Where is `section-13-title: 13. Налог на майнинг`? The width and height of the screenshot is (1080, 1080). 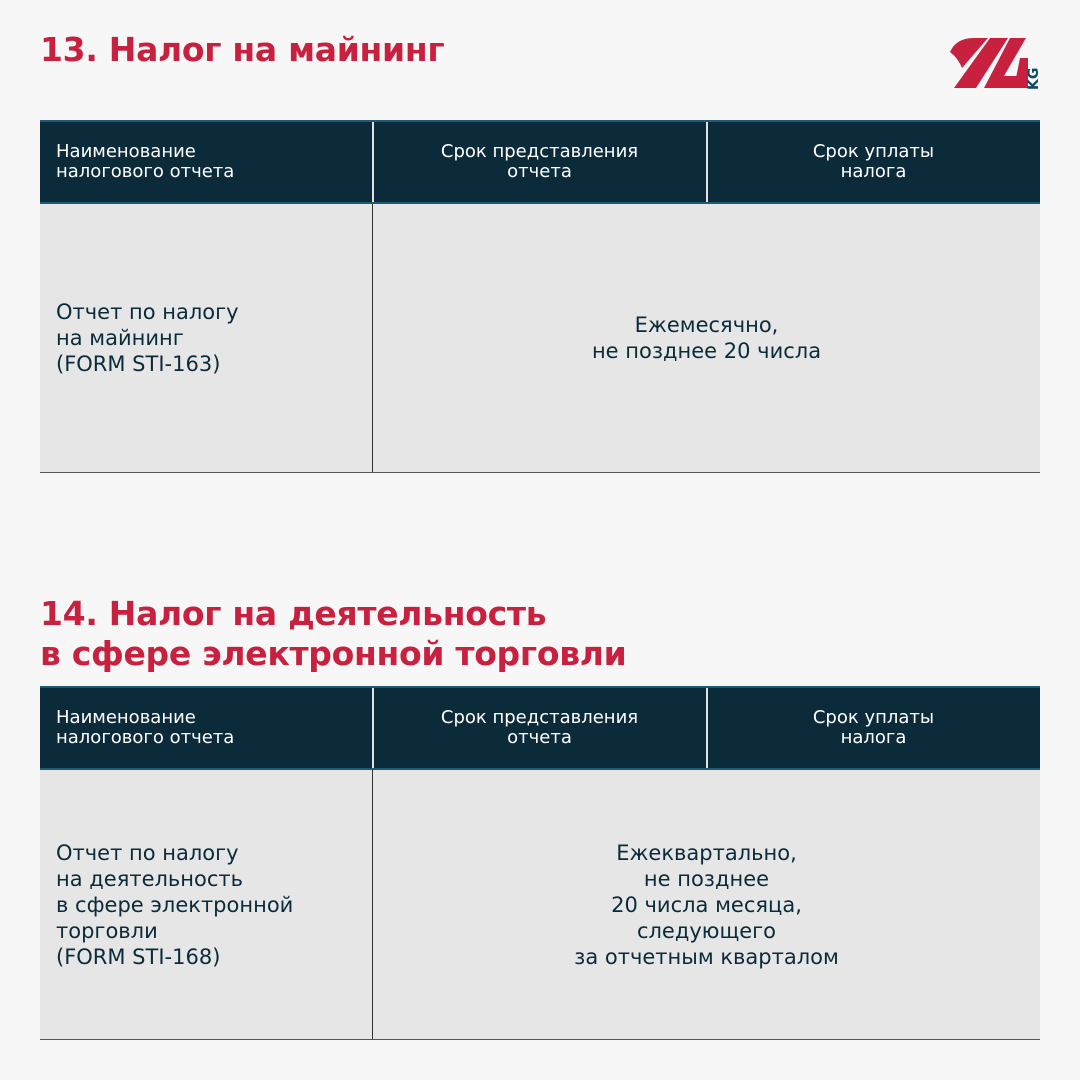
section-13-title: 13. Налог на майнинг is located at coordinates (242, 49).